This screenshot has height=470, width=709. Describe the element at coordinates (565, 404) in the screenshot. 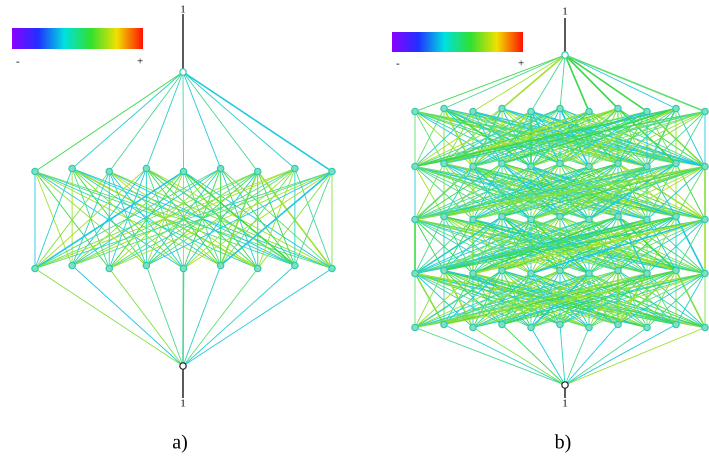

I see `output-label: 1` at that location.